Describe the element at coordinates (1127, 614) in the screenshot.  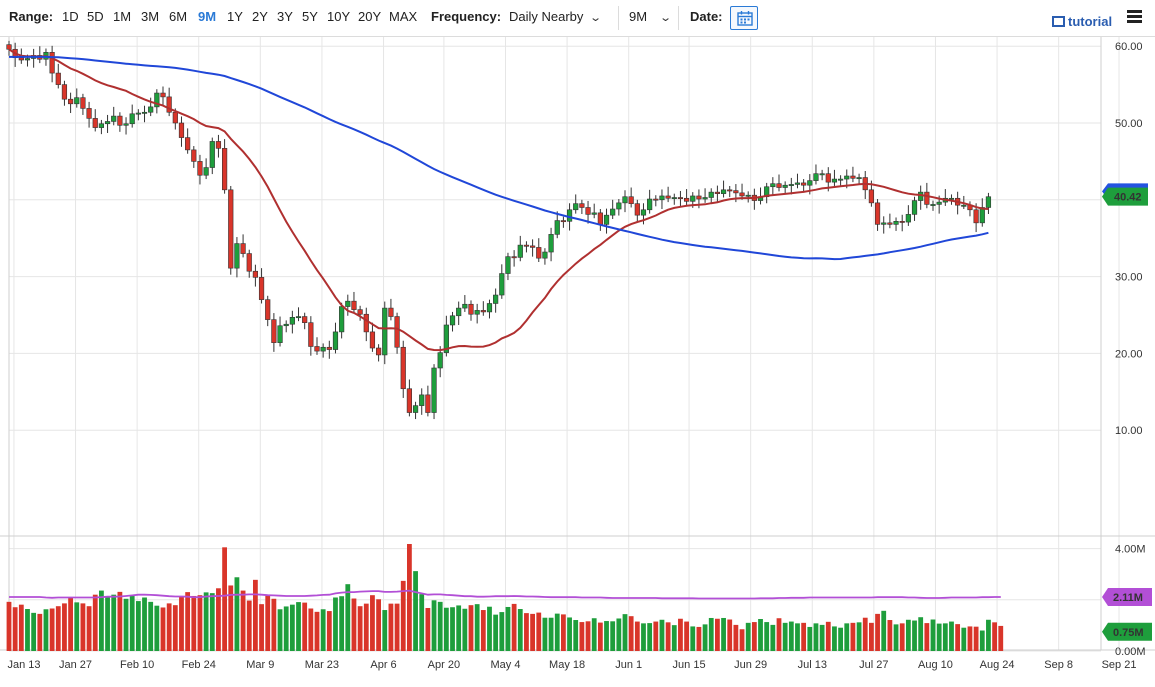
I see `volume-axis-tags: 2.11M 0.75M` at that location.